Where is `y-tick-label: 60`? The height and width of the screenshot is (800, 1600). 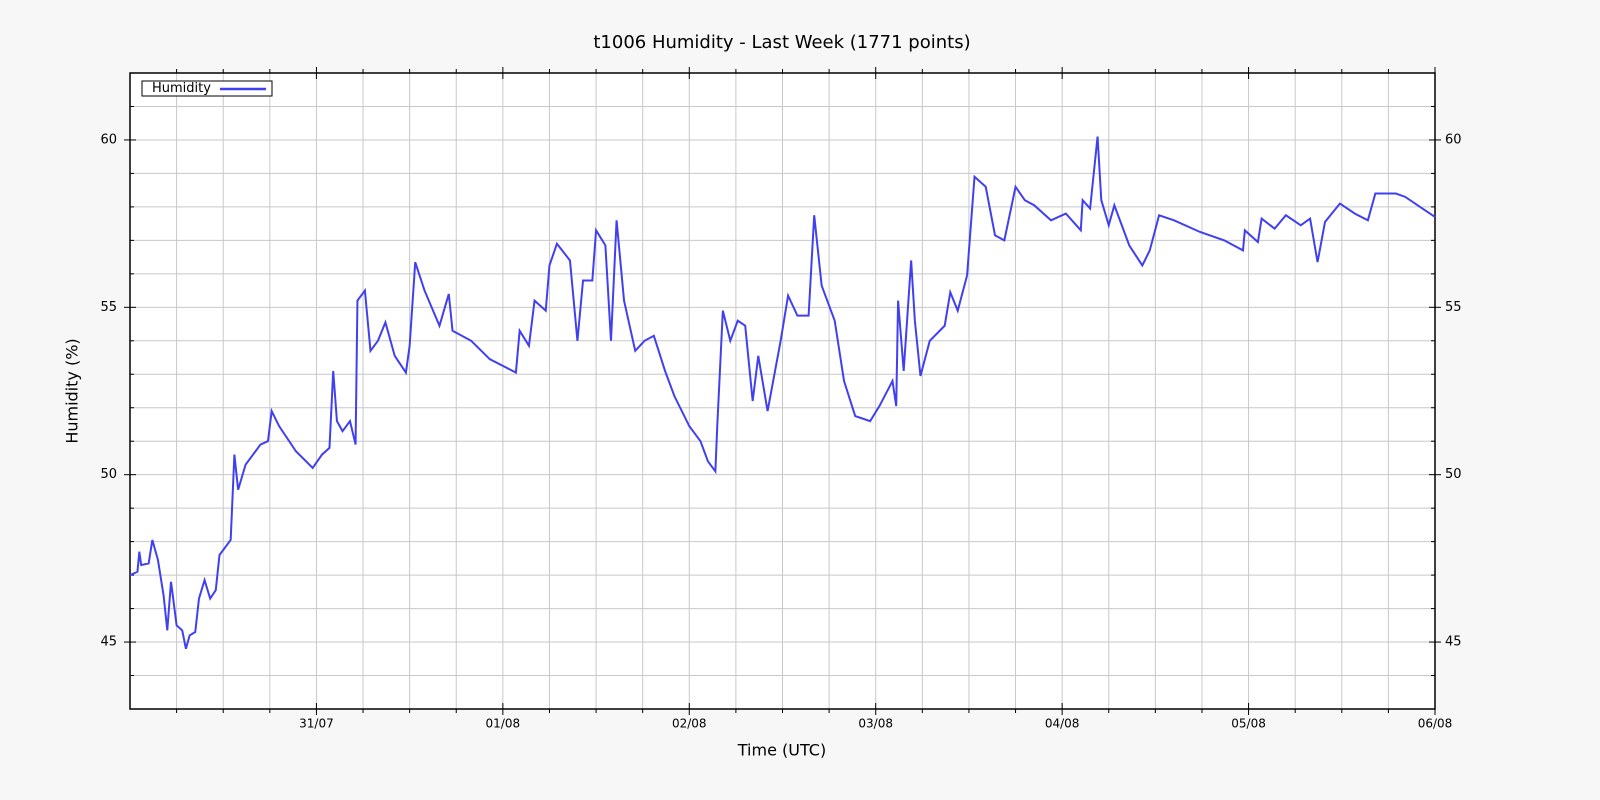
y-tick-label: 60 is located at coordinates (108, 139).